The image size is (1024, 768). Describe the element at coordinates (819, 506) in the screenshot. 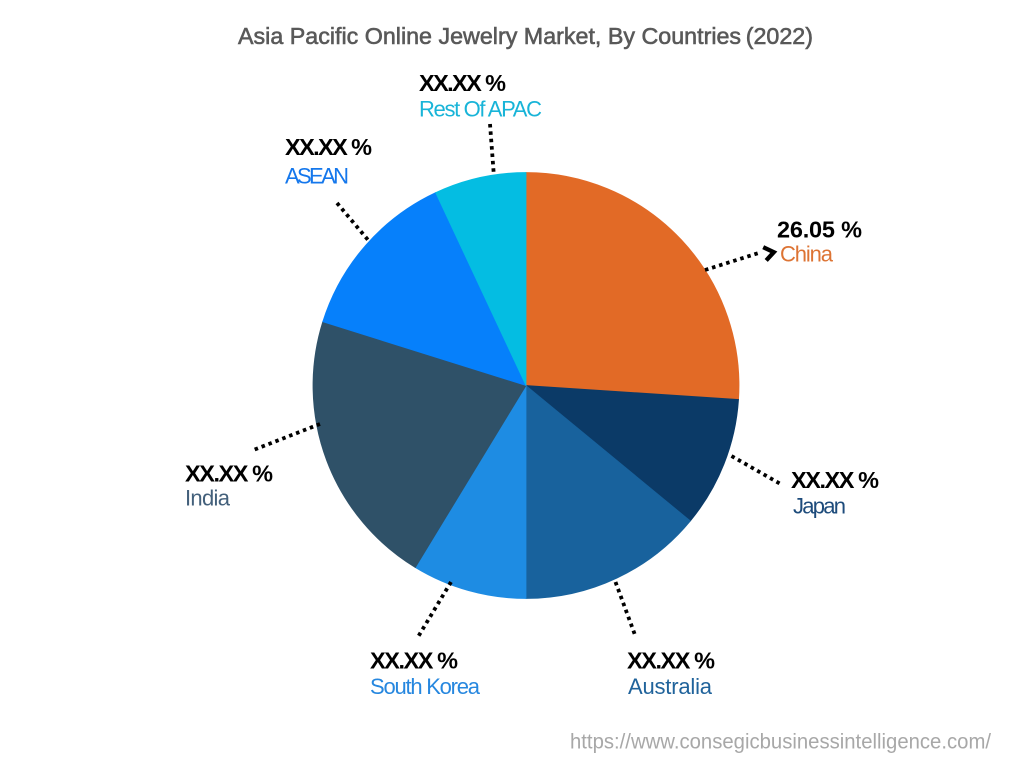

I see `svg-text: Japan` at that location.